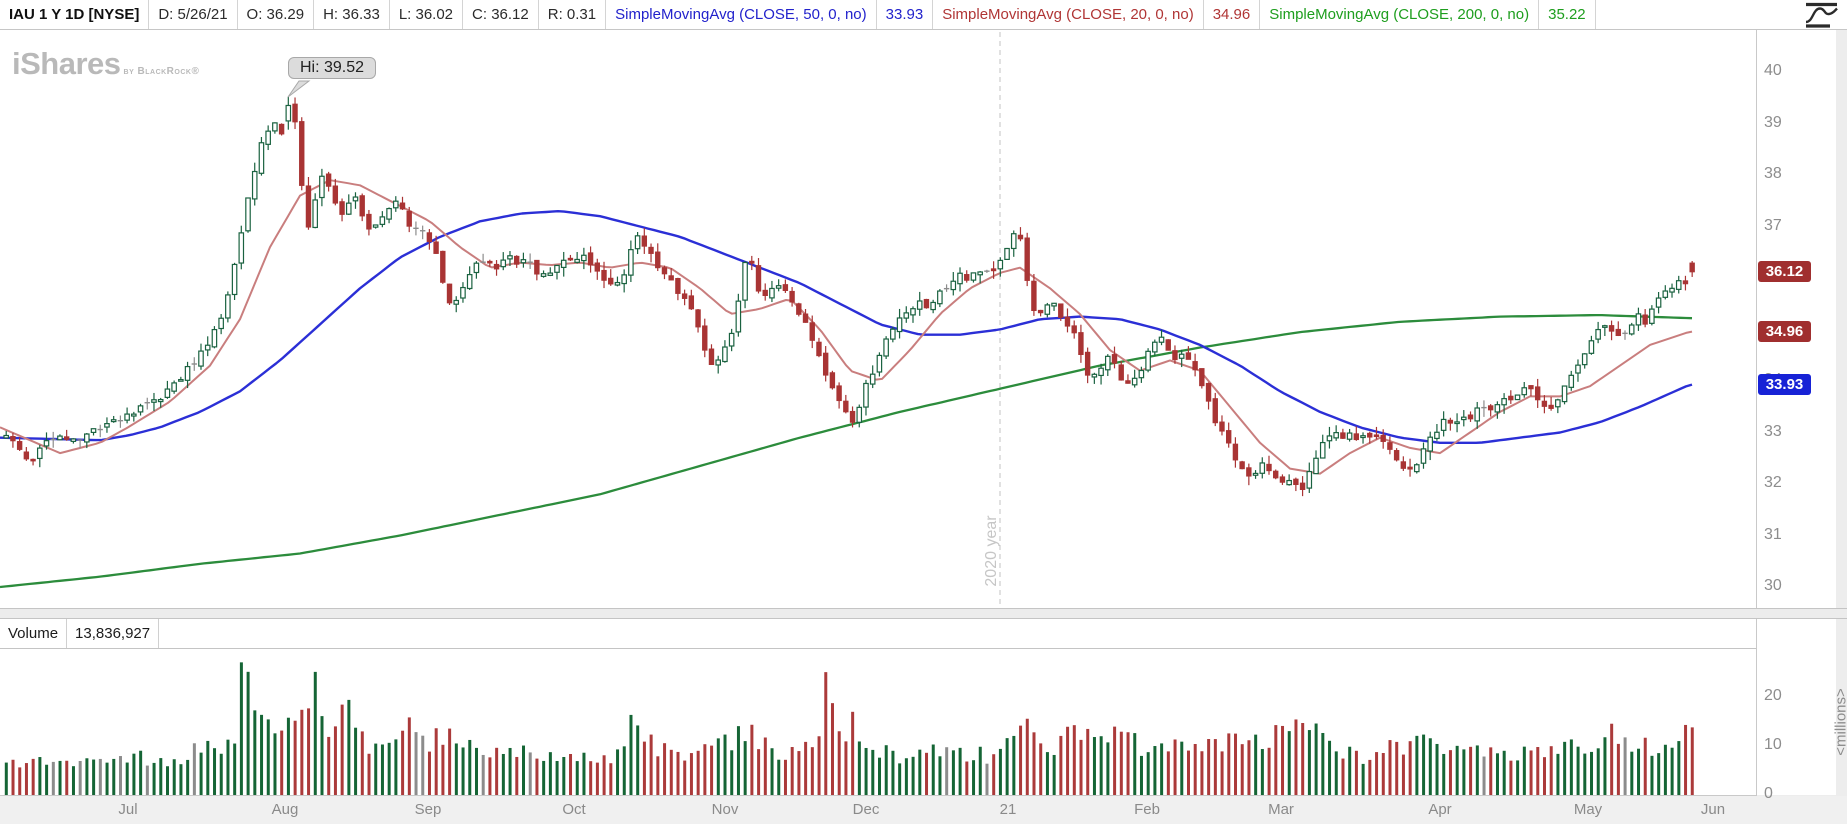 The width and height of the screenshot is (1847, 824). I want to click on toolbar-cell-0: IAU 1 Y 1D [NYSE], so click(75, 14).